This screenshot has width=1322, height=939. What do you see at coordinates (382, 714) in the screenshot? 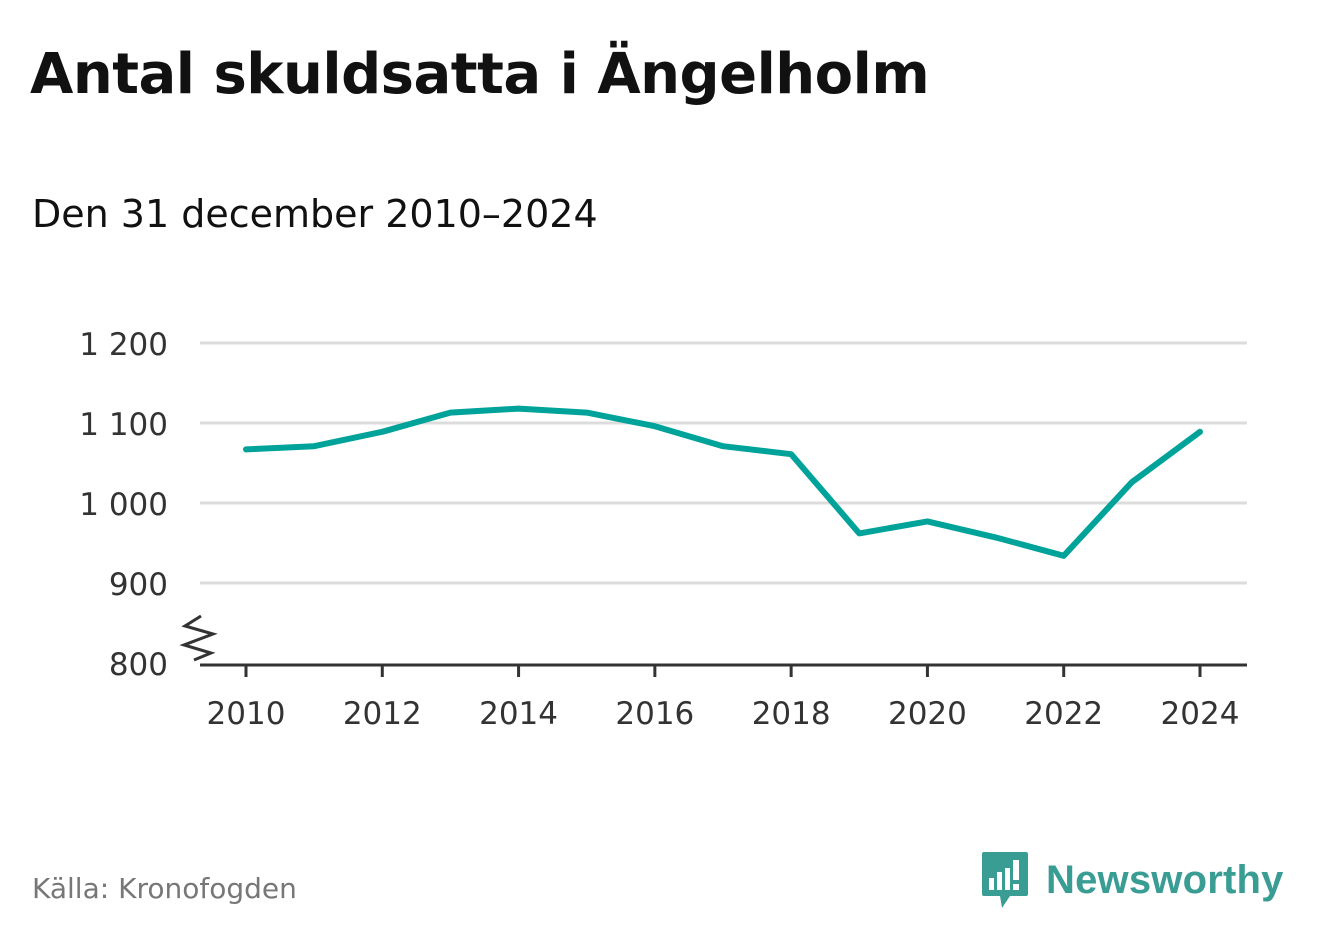
I see `x-tick-label: 2012` at bounding box center [382, 714].